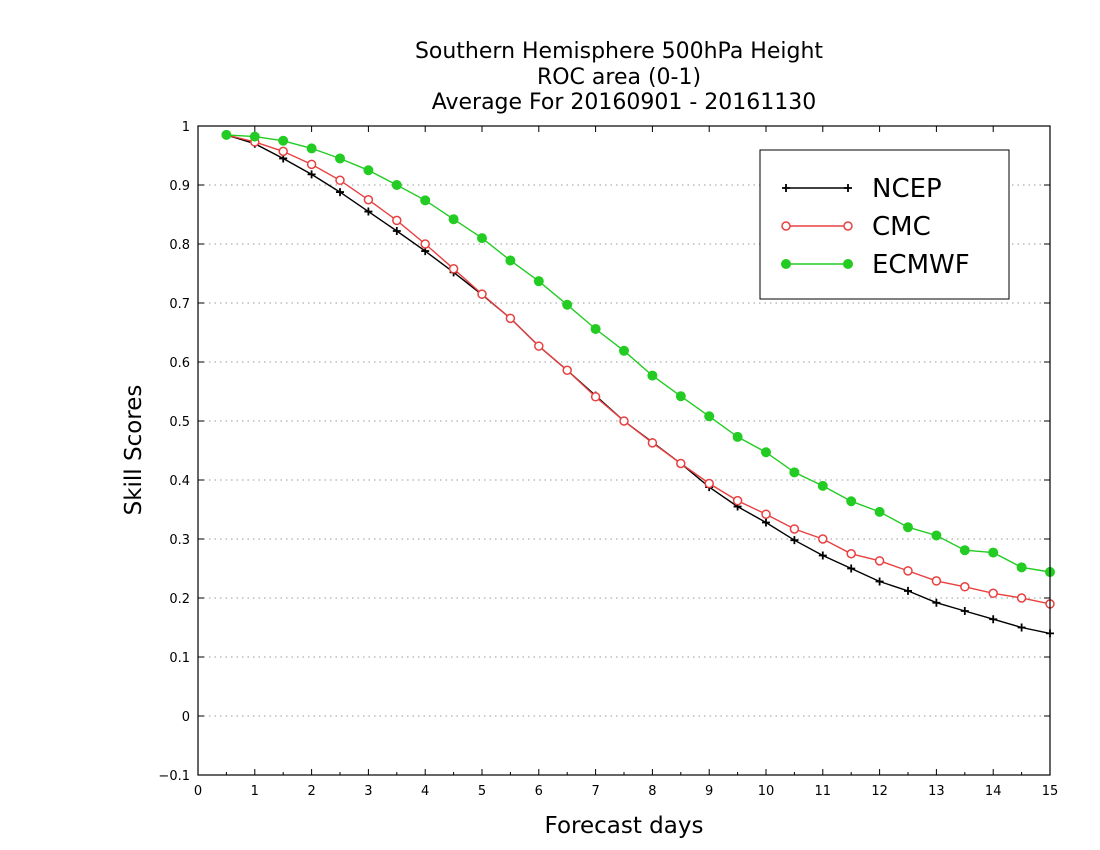 Image resolution: width=1100 pixels, height=850 pixels. I want to click on x-tick-label: 15, so click(1050, 791).